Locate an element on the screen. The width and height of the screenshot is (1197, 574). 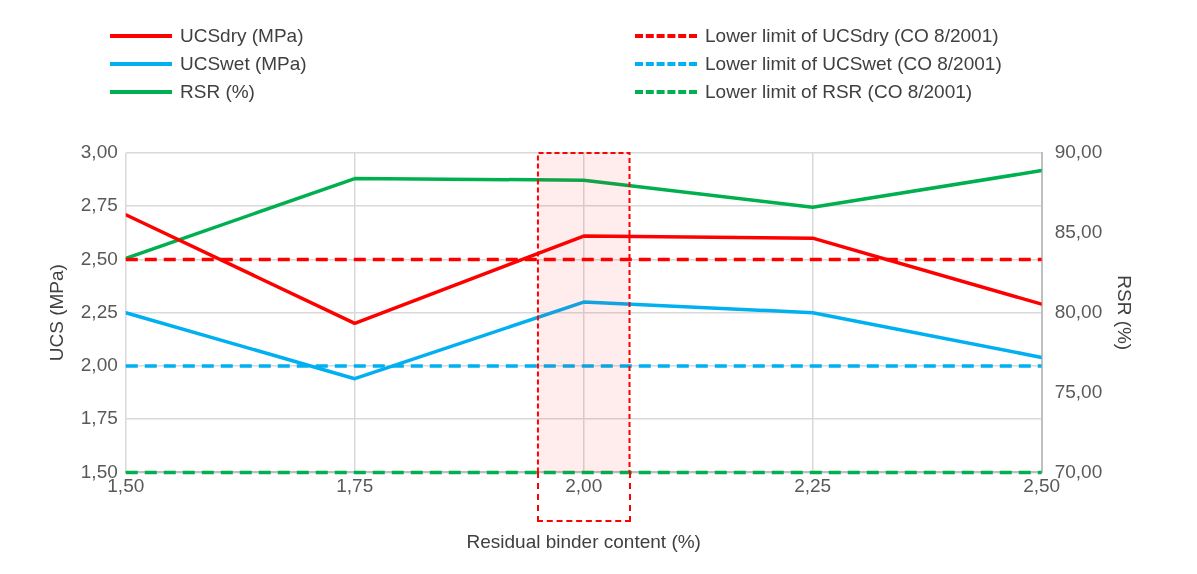
y-tick-label: 2,25 is located at coordinates (99, 311).